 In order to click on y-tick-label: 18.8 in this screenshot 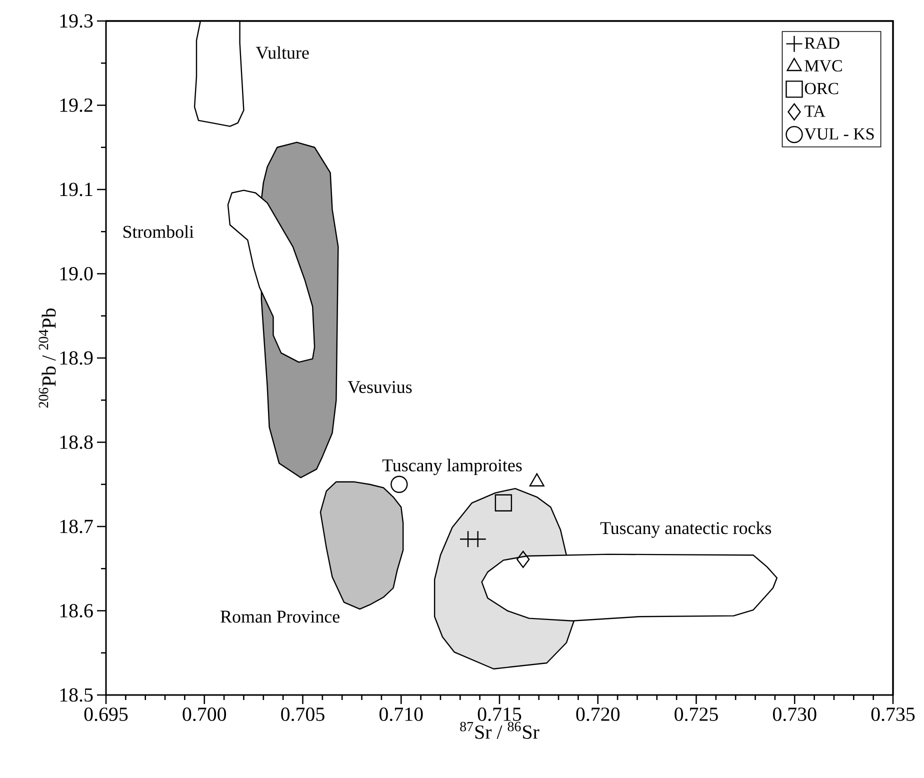, I will do `click(76, 442)`.